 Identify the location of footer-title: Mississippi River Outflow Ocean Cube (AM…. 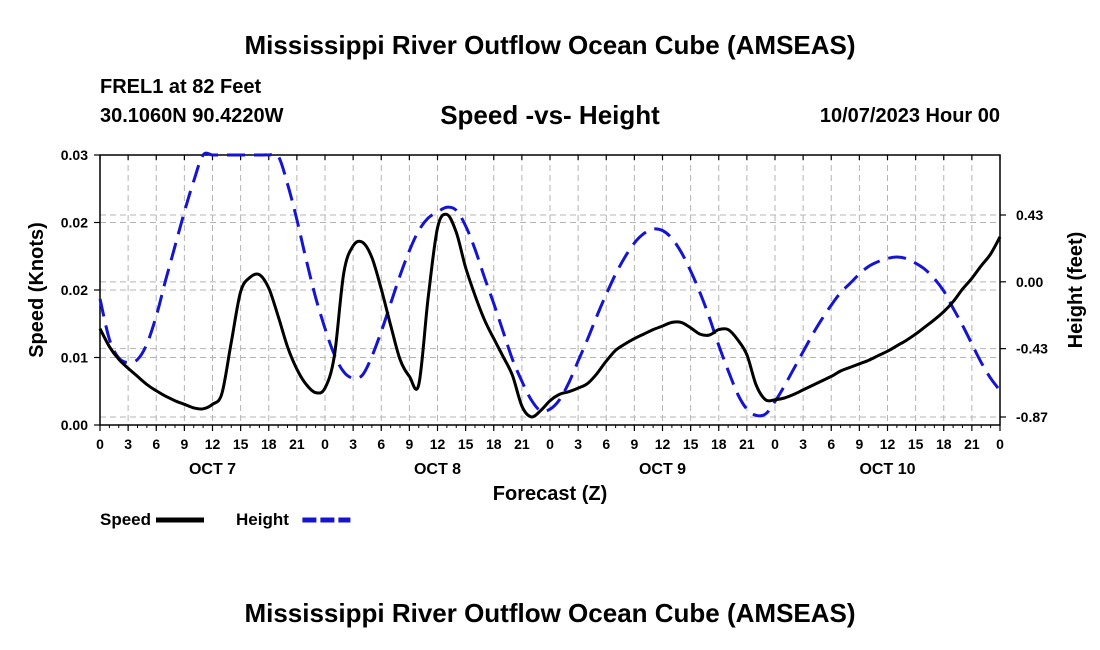
(550, 613).